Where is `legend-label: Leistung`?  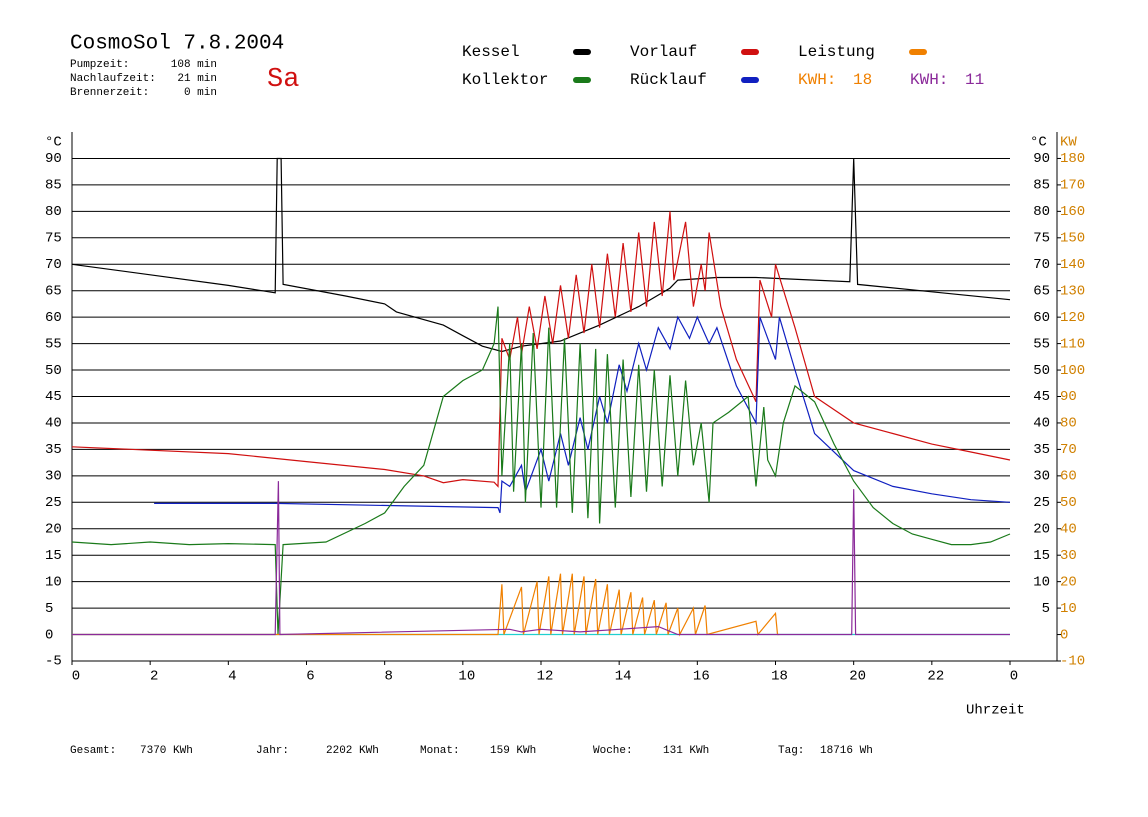
legend-label: Leistung is located at coordinates (836, 52).